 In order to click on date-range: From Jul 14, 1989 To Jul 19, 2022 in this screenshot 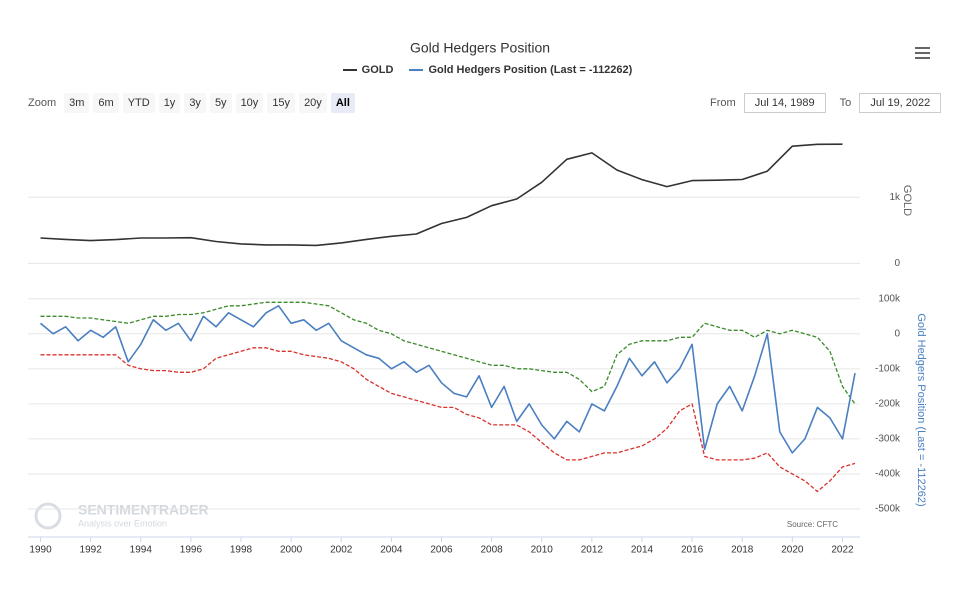, I will do `click(826, 103)`.